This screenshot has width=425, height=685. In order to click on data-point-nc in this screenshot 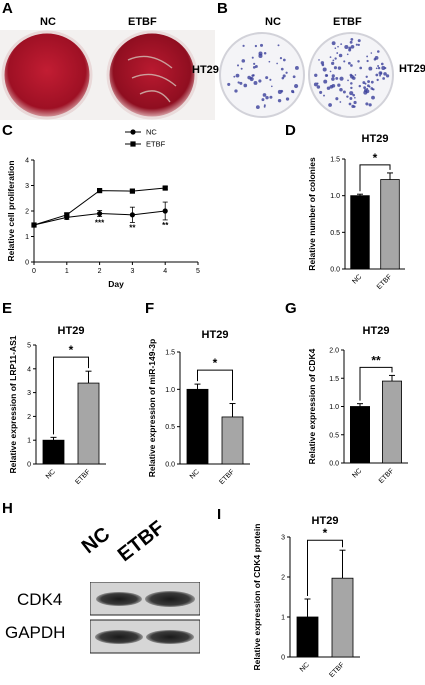, I will do `click(165, 211)`.